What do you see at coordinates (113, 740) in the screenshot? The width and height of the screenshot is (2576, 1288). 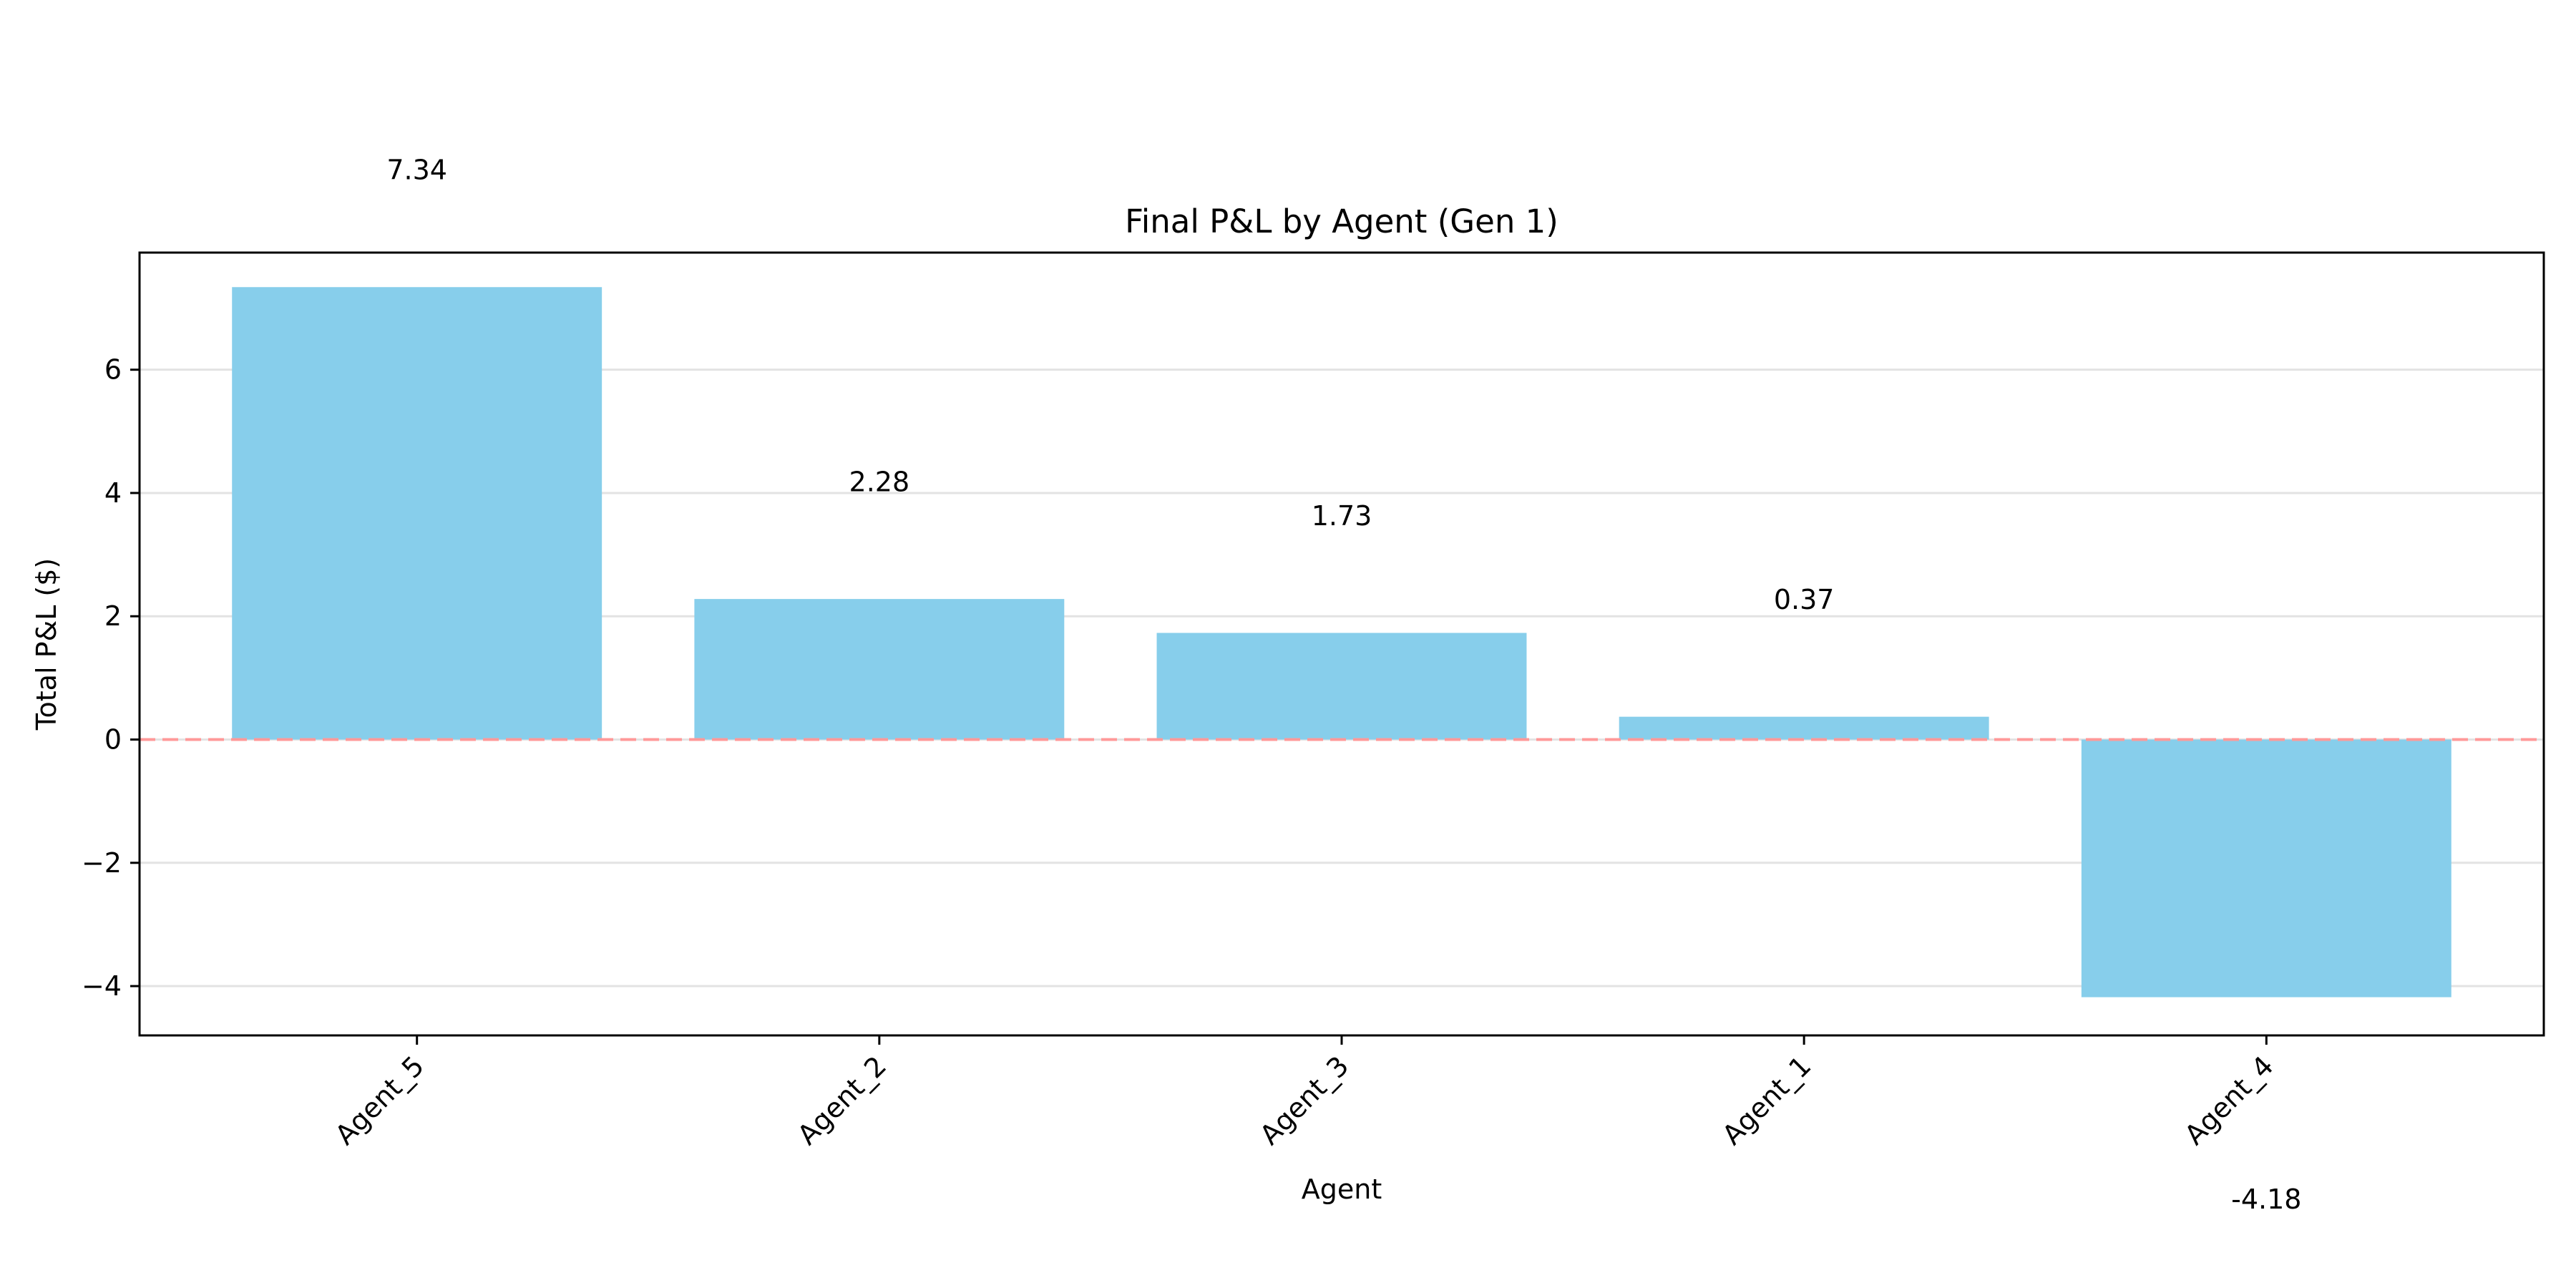 I see `y-tick-label: 0` at bounding box center [113, 740].